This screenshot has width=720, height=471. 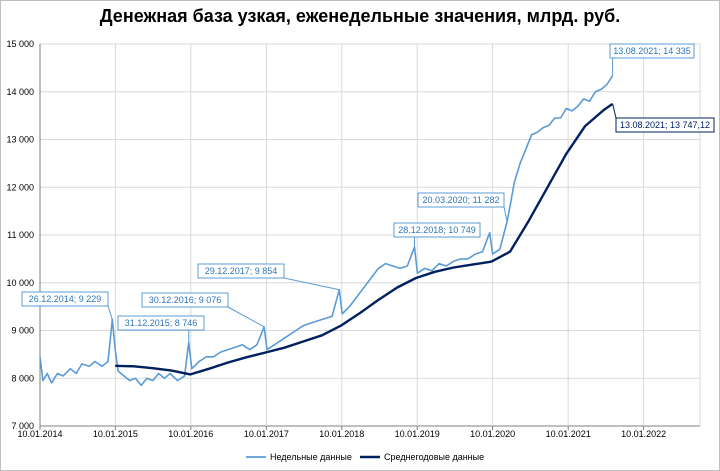 I want to click on y-tick-label: 8 000, so click(x=22, y=378).